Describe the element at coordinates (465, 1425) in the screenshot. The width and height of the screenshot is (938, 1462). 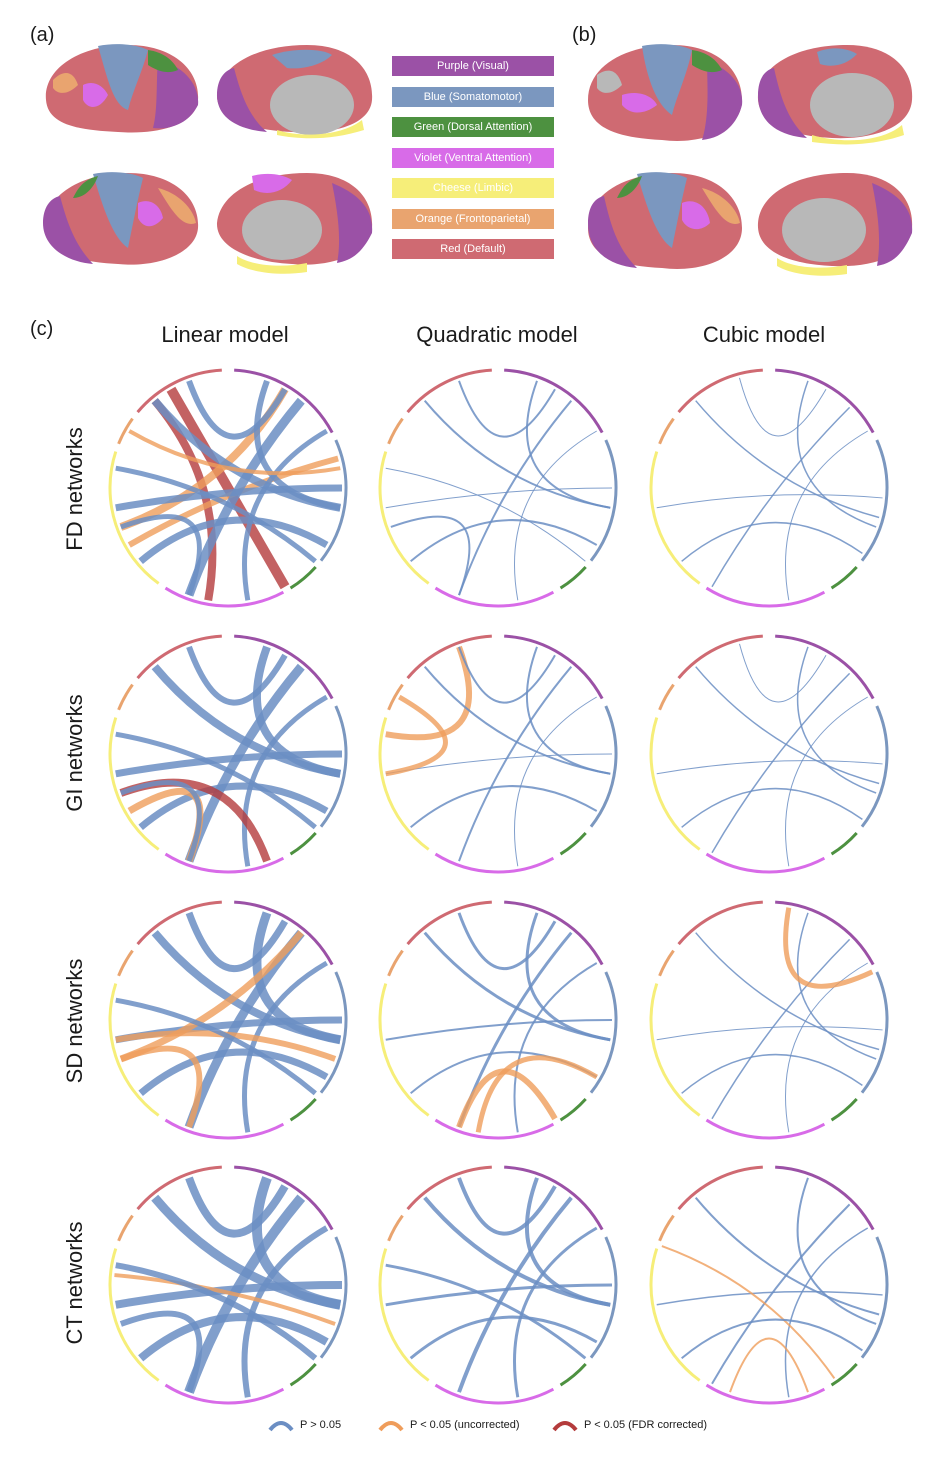
I see `significance-label: P < 0.05 (uncorrected)` at that location.